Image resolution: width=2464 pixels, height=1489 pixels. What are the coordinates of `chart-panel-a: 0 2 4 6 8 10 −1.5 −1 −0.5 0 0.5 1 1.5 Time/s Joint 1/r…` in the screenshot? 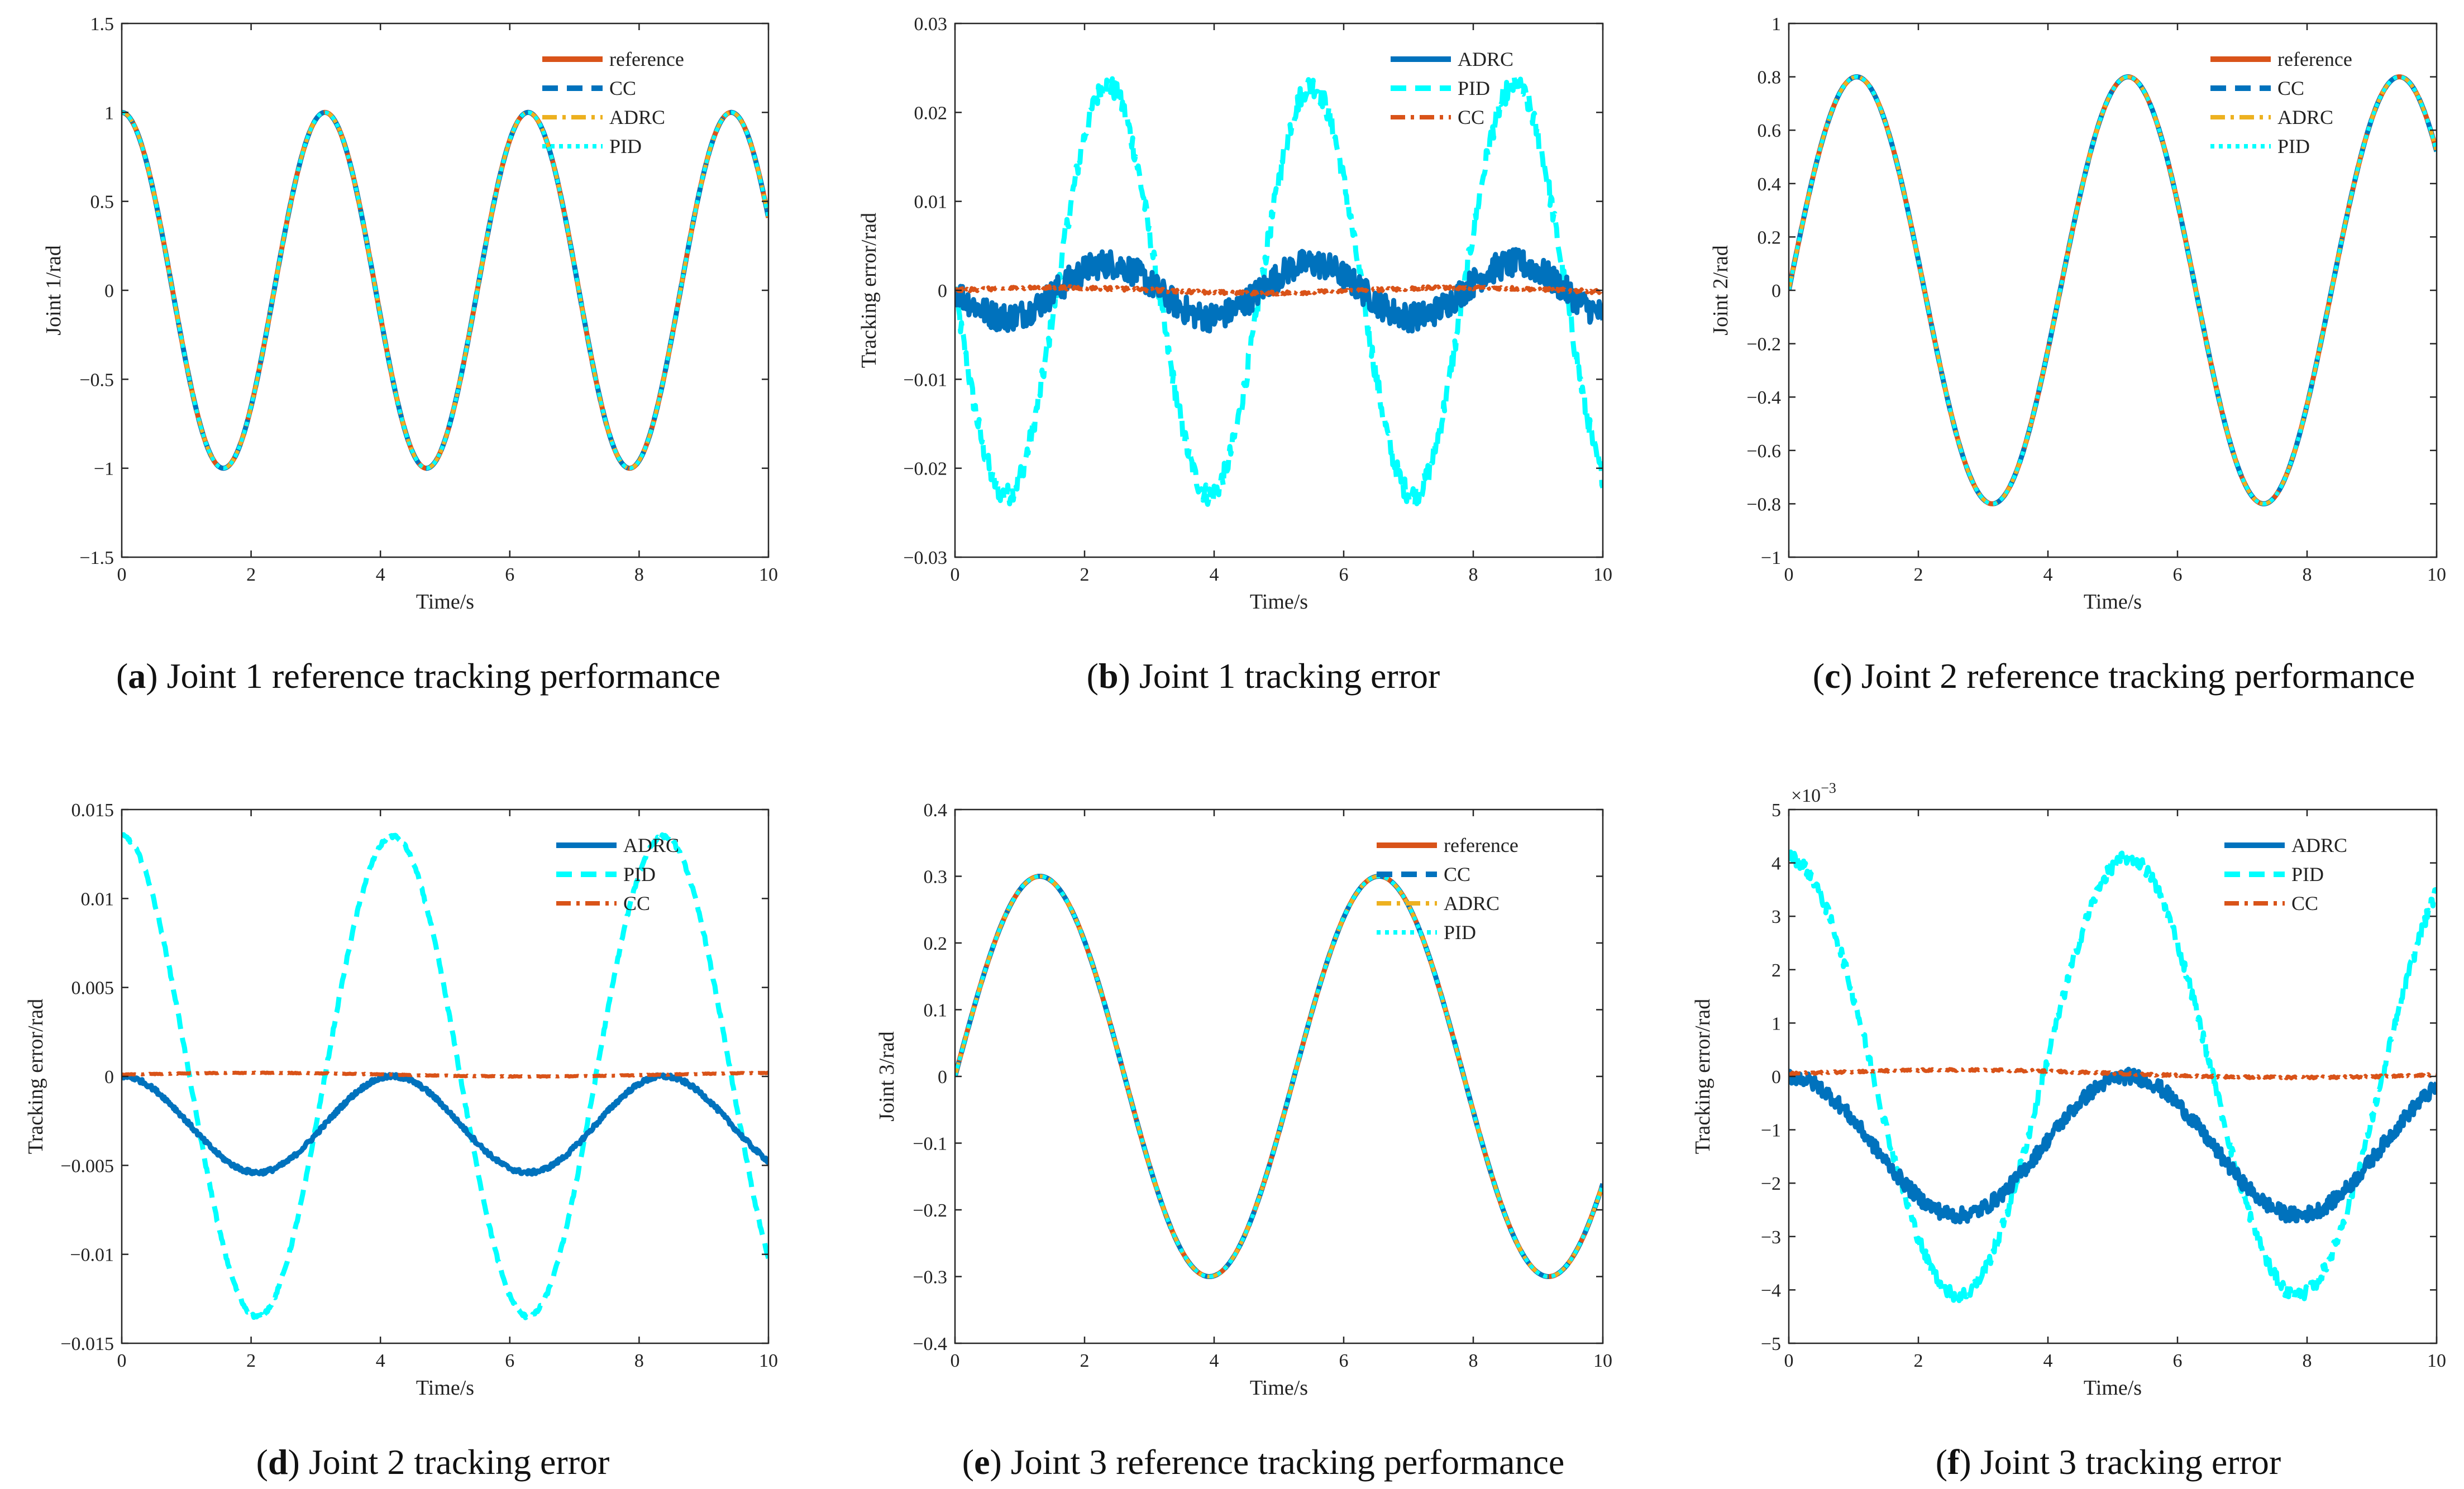 It's located at (410, 314).